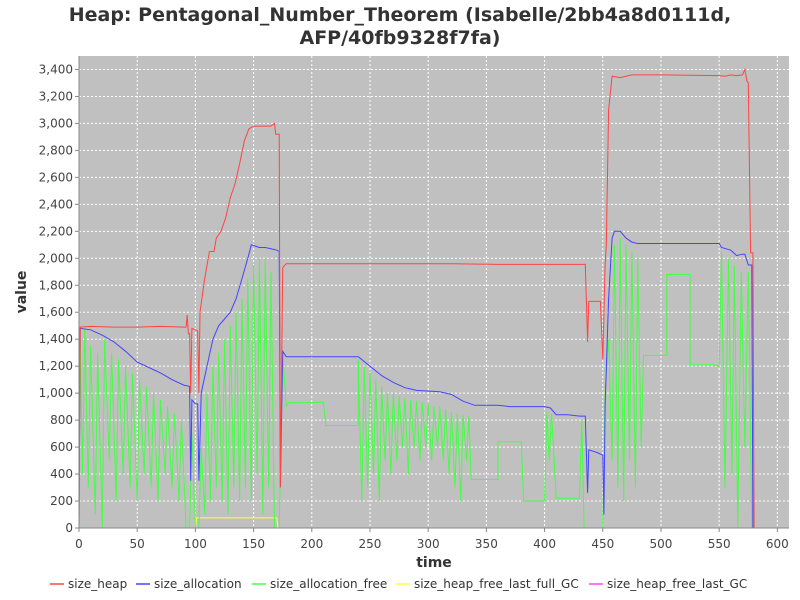  I want to click on x-tick-label: 100, so click(195, 544).